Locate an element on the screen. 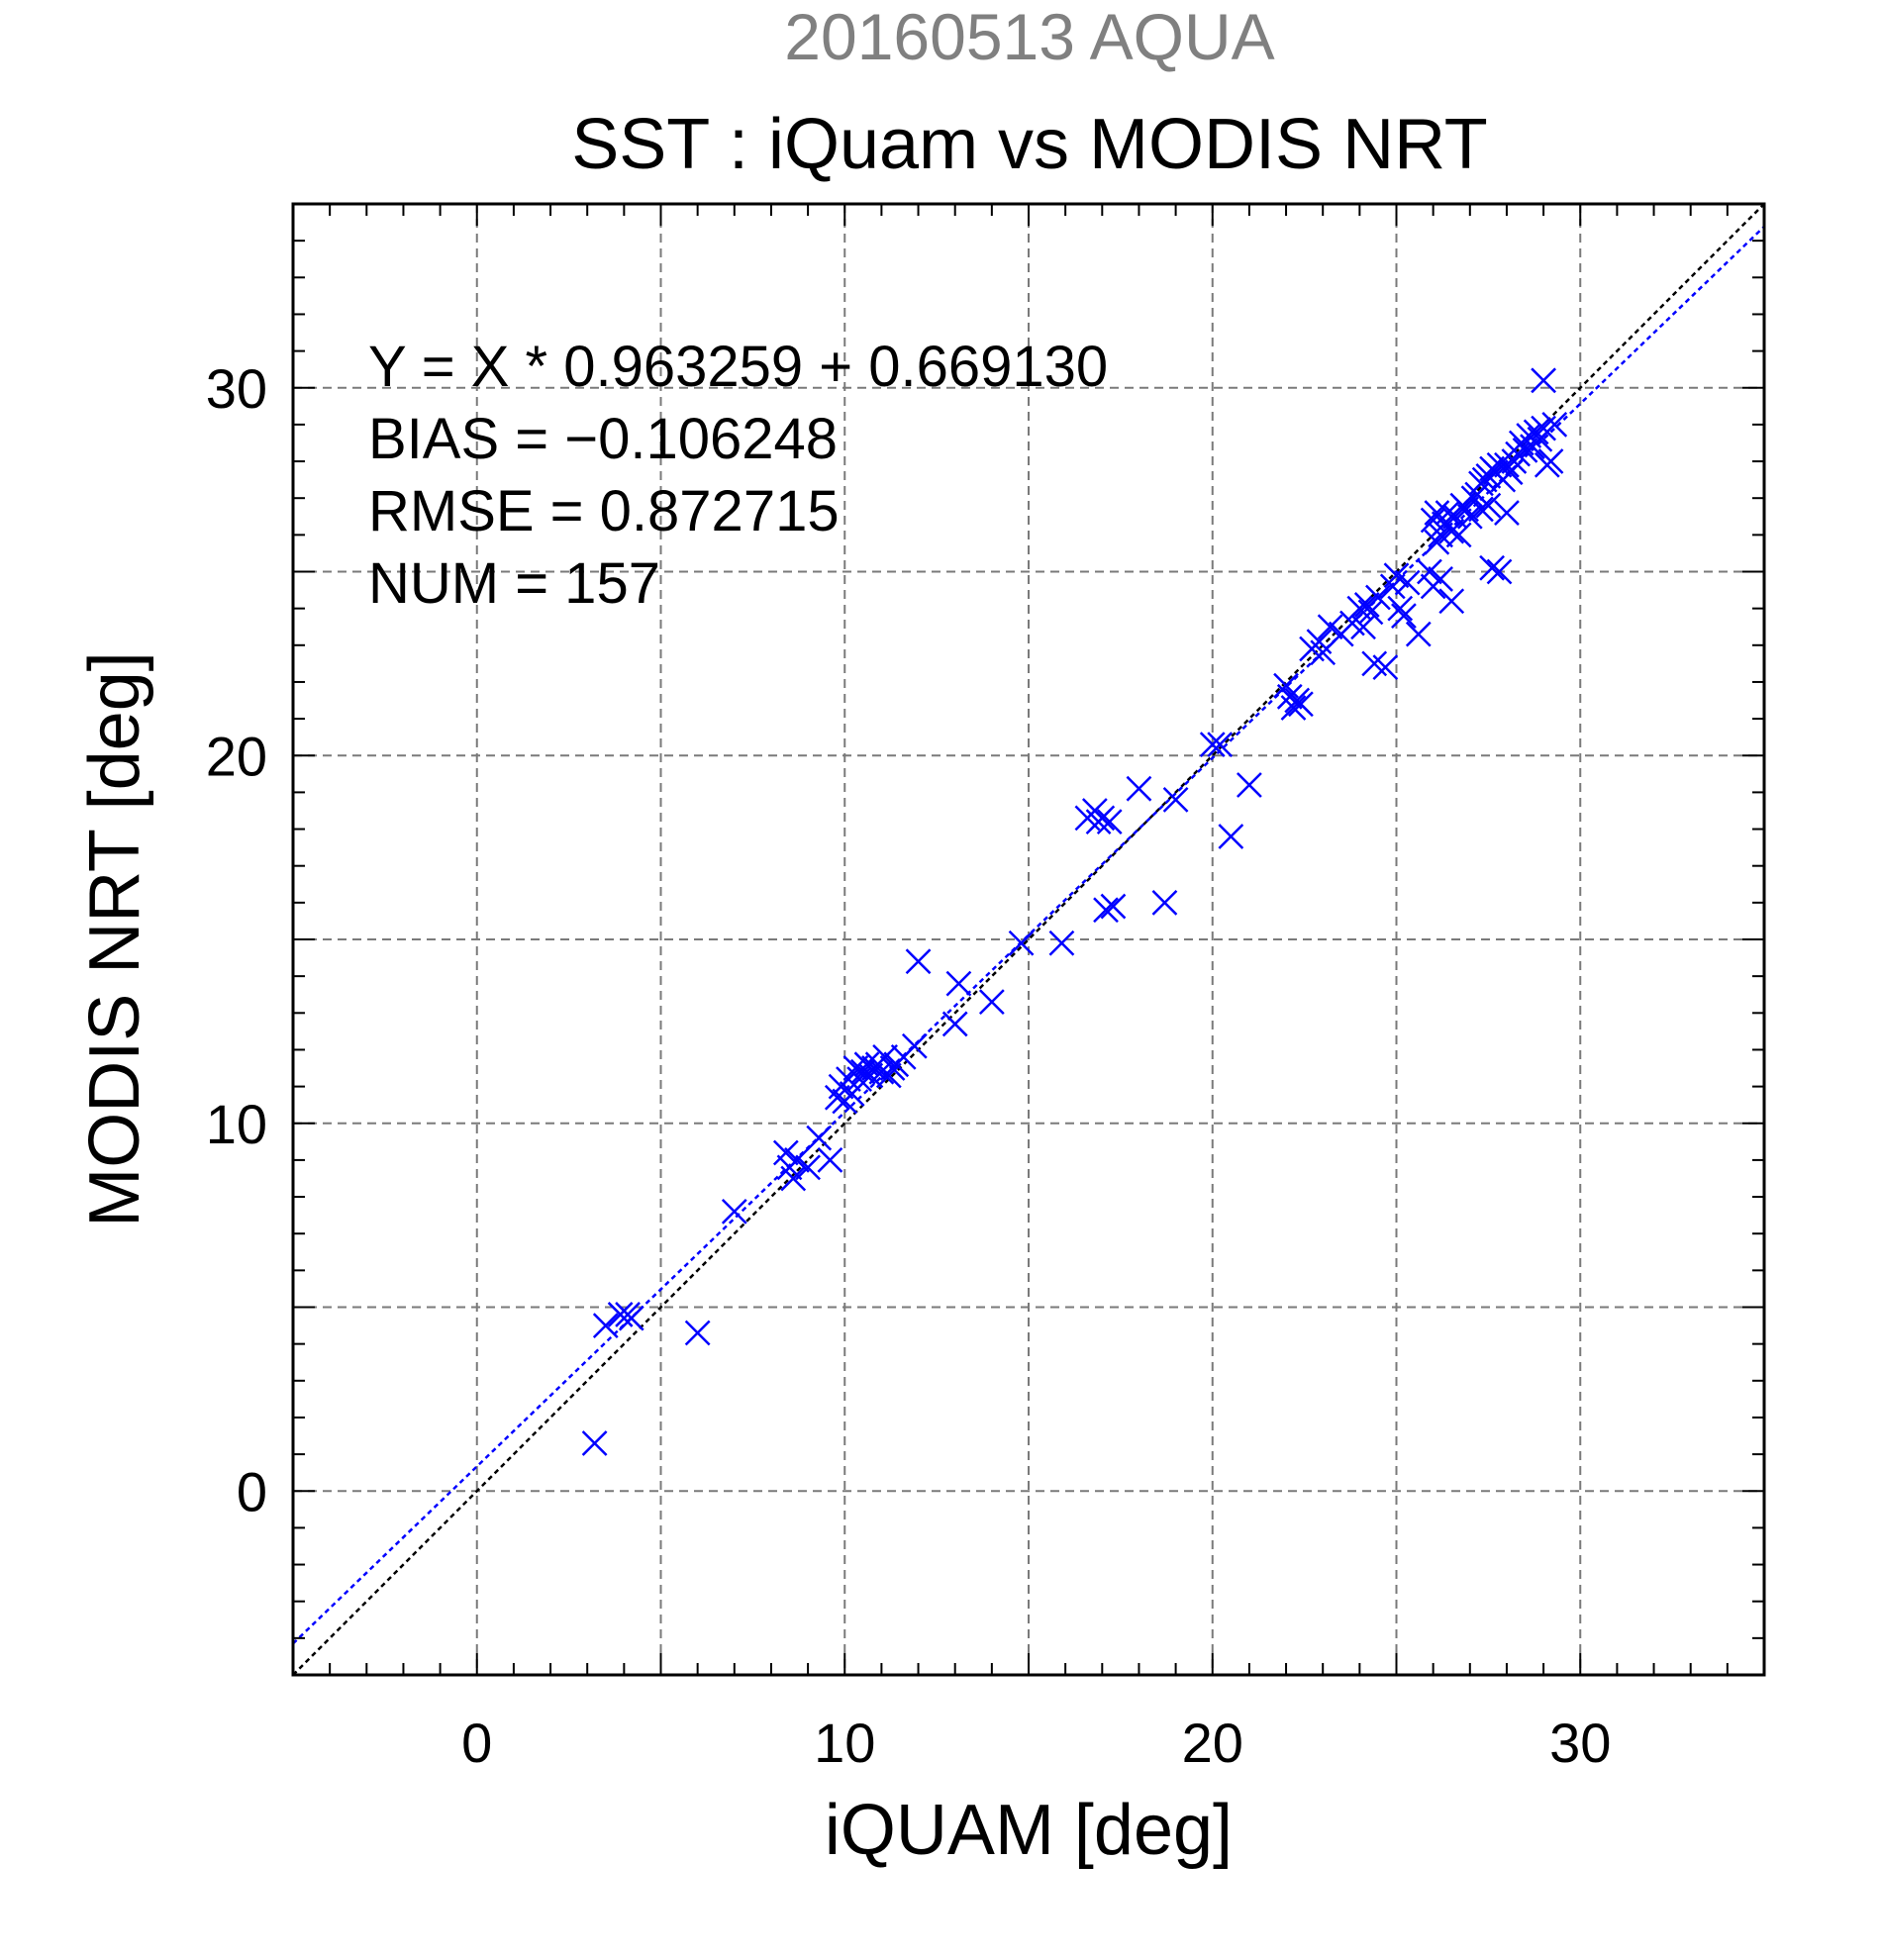 The image size is (1881, 1960). x-tick-label: 10 is located at coordinates (845, 1743).